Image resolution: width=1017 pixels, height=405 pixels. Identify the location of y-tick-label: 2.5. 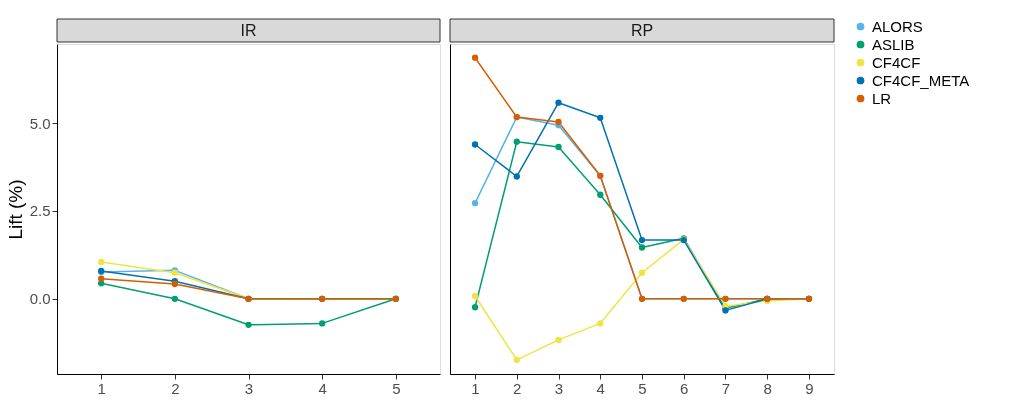
(40, 211).